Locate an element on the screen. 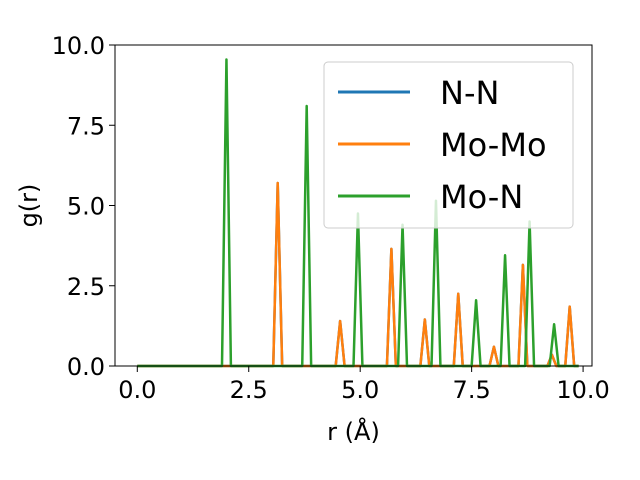 The width and height of the screenshot is (640, 480). y-tick-label: 5.0 is located at coordinates (86, 207).